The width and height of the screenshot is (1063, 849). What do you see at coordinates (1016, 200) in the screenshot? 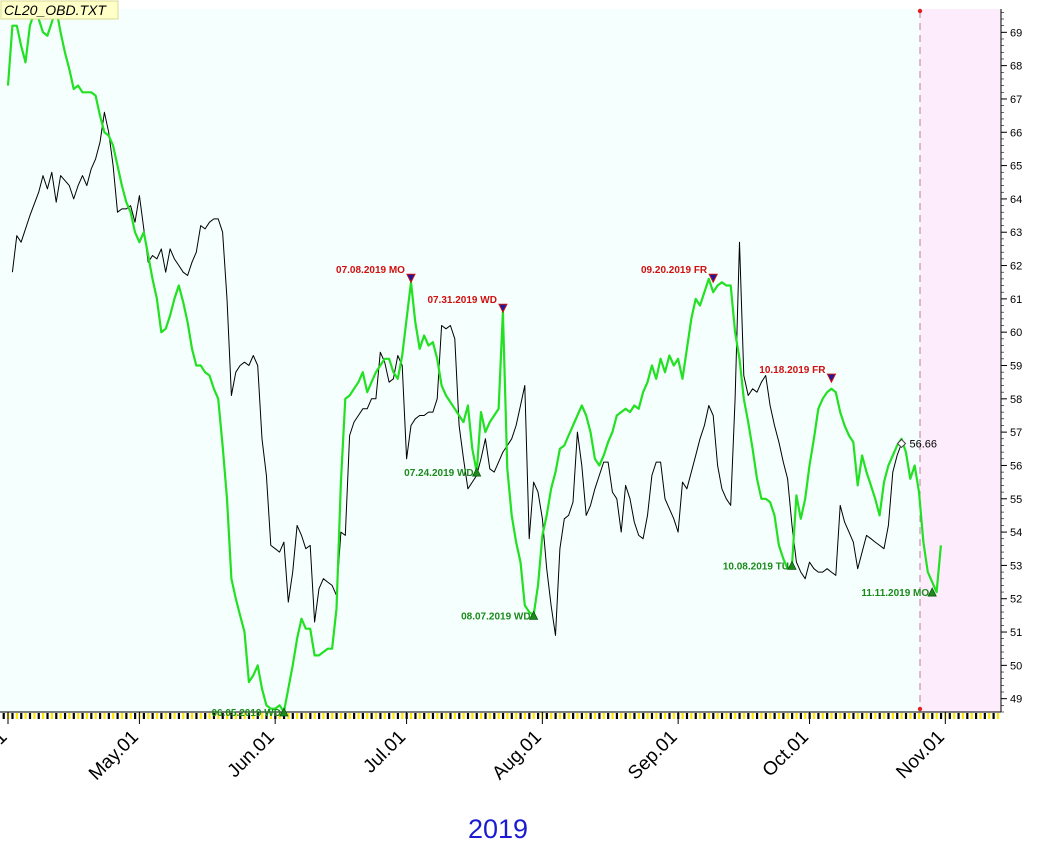
I see `y-tick-label: 64` at bounding box center [1016, 200].